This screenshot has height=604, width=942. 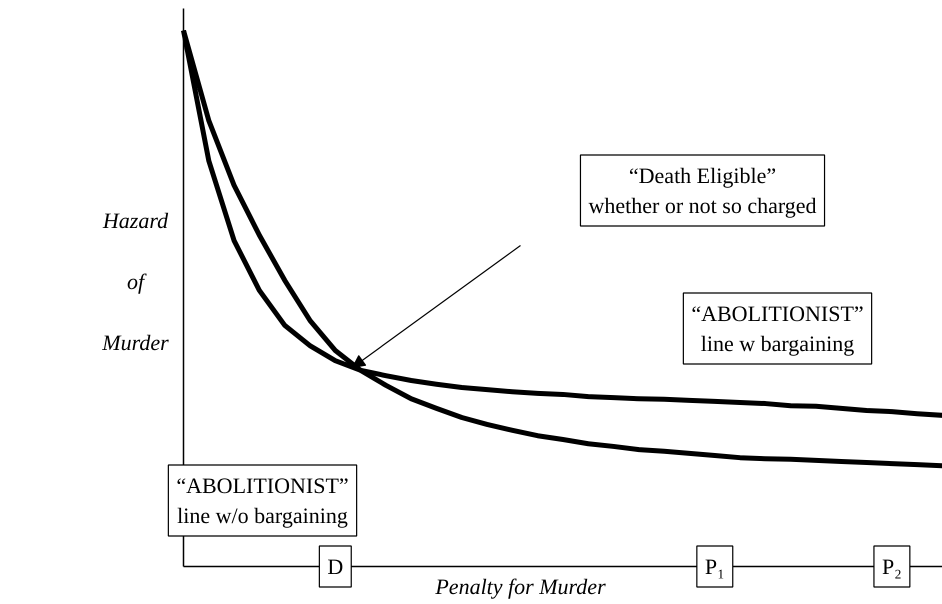 What do you see at coordinates (335, 566) in the screenshot?
I see `x-tick-label: D` at bounding box center [335, 566].